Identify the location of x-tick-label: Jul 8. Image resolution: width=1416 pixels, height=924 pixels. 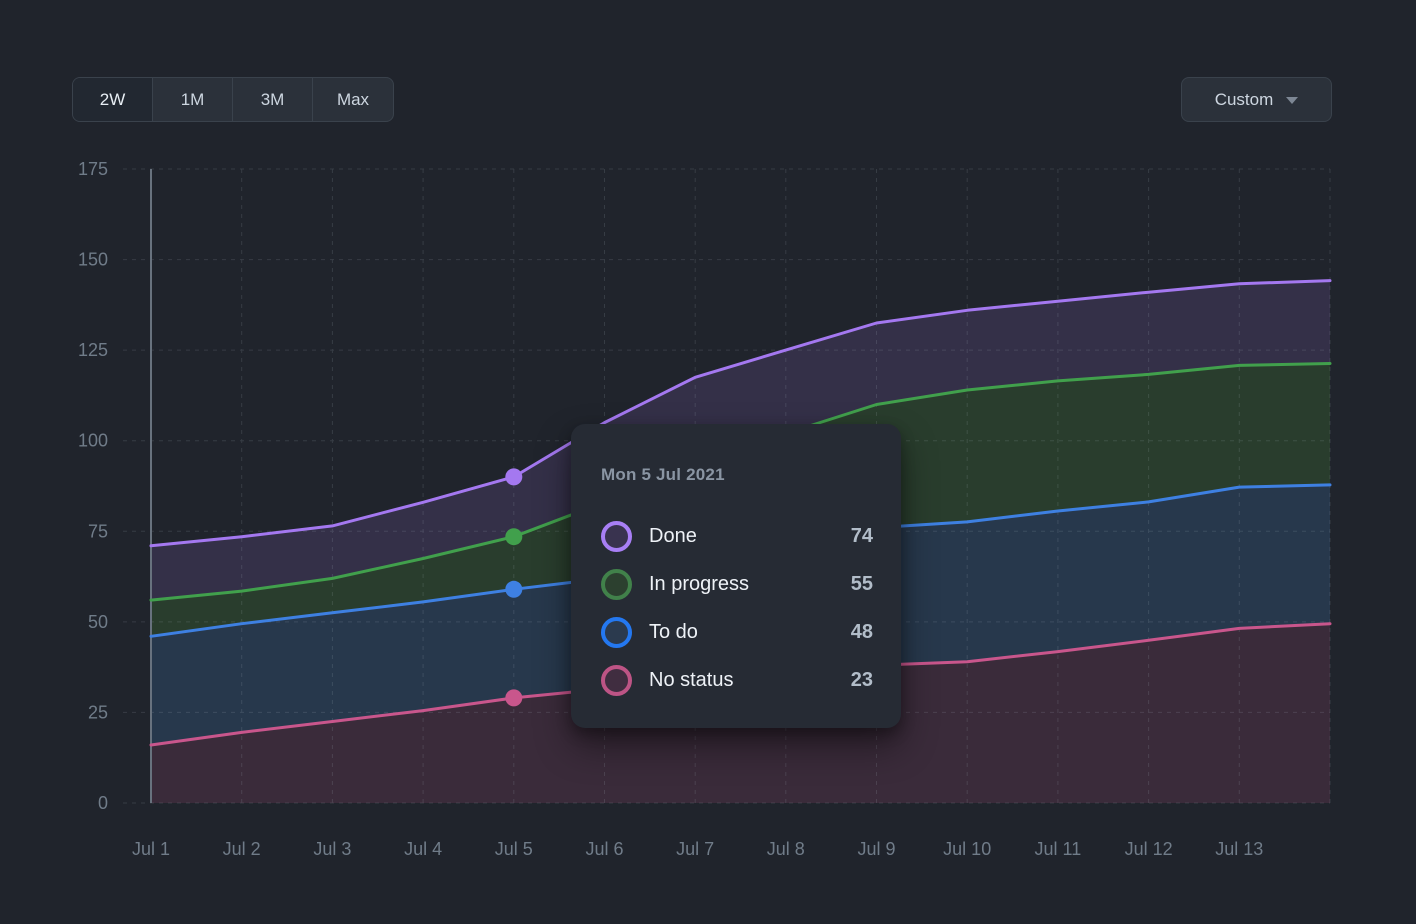
(786, 849).